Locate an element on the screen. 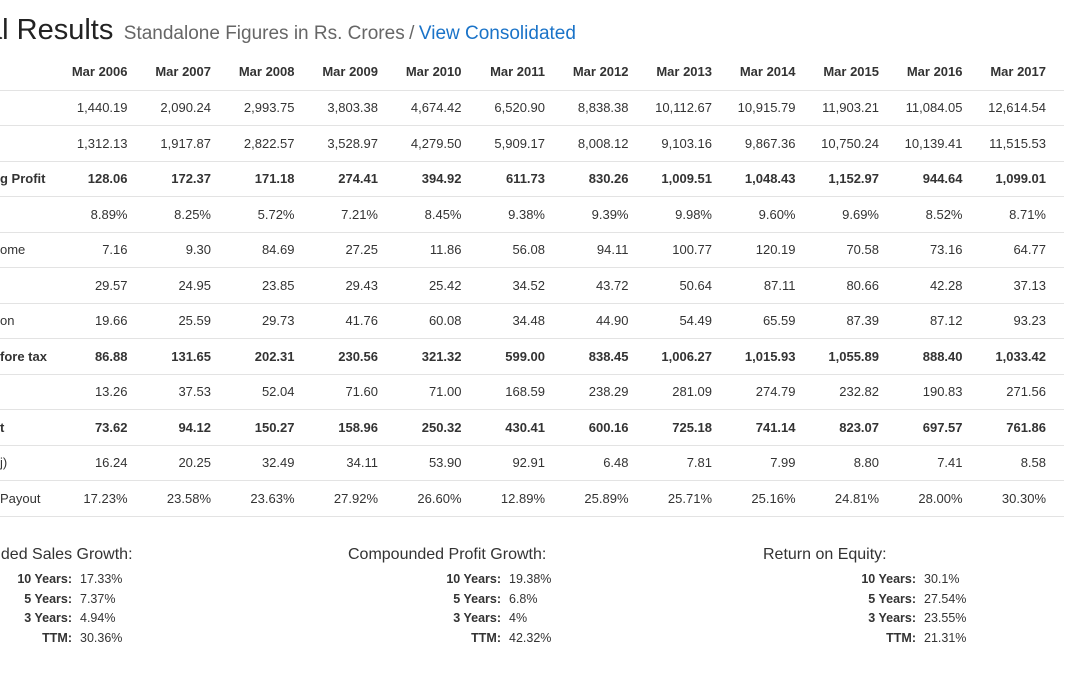 The image size is (1080, 675). table-cell: 10,750.24 is located at coordinates (850, 143).